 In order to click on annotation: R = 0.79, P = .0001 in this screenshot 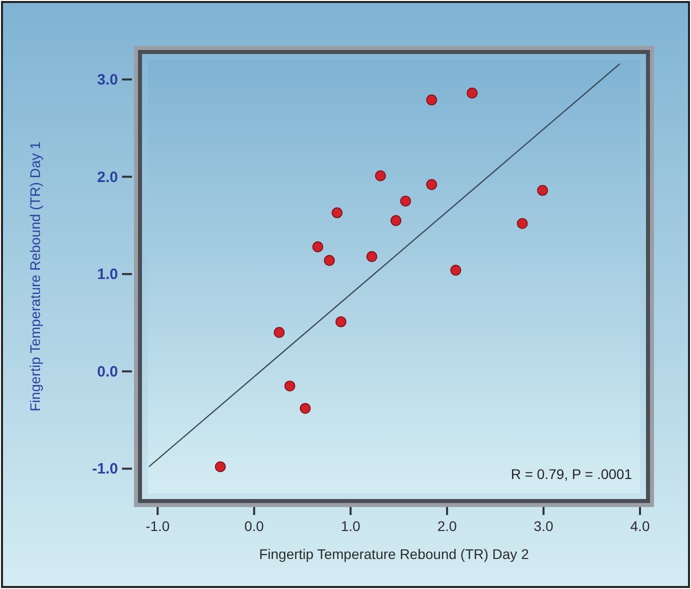, I will do `click(571, 474)`.